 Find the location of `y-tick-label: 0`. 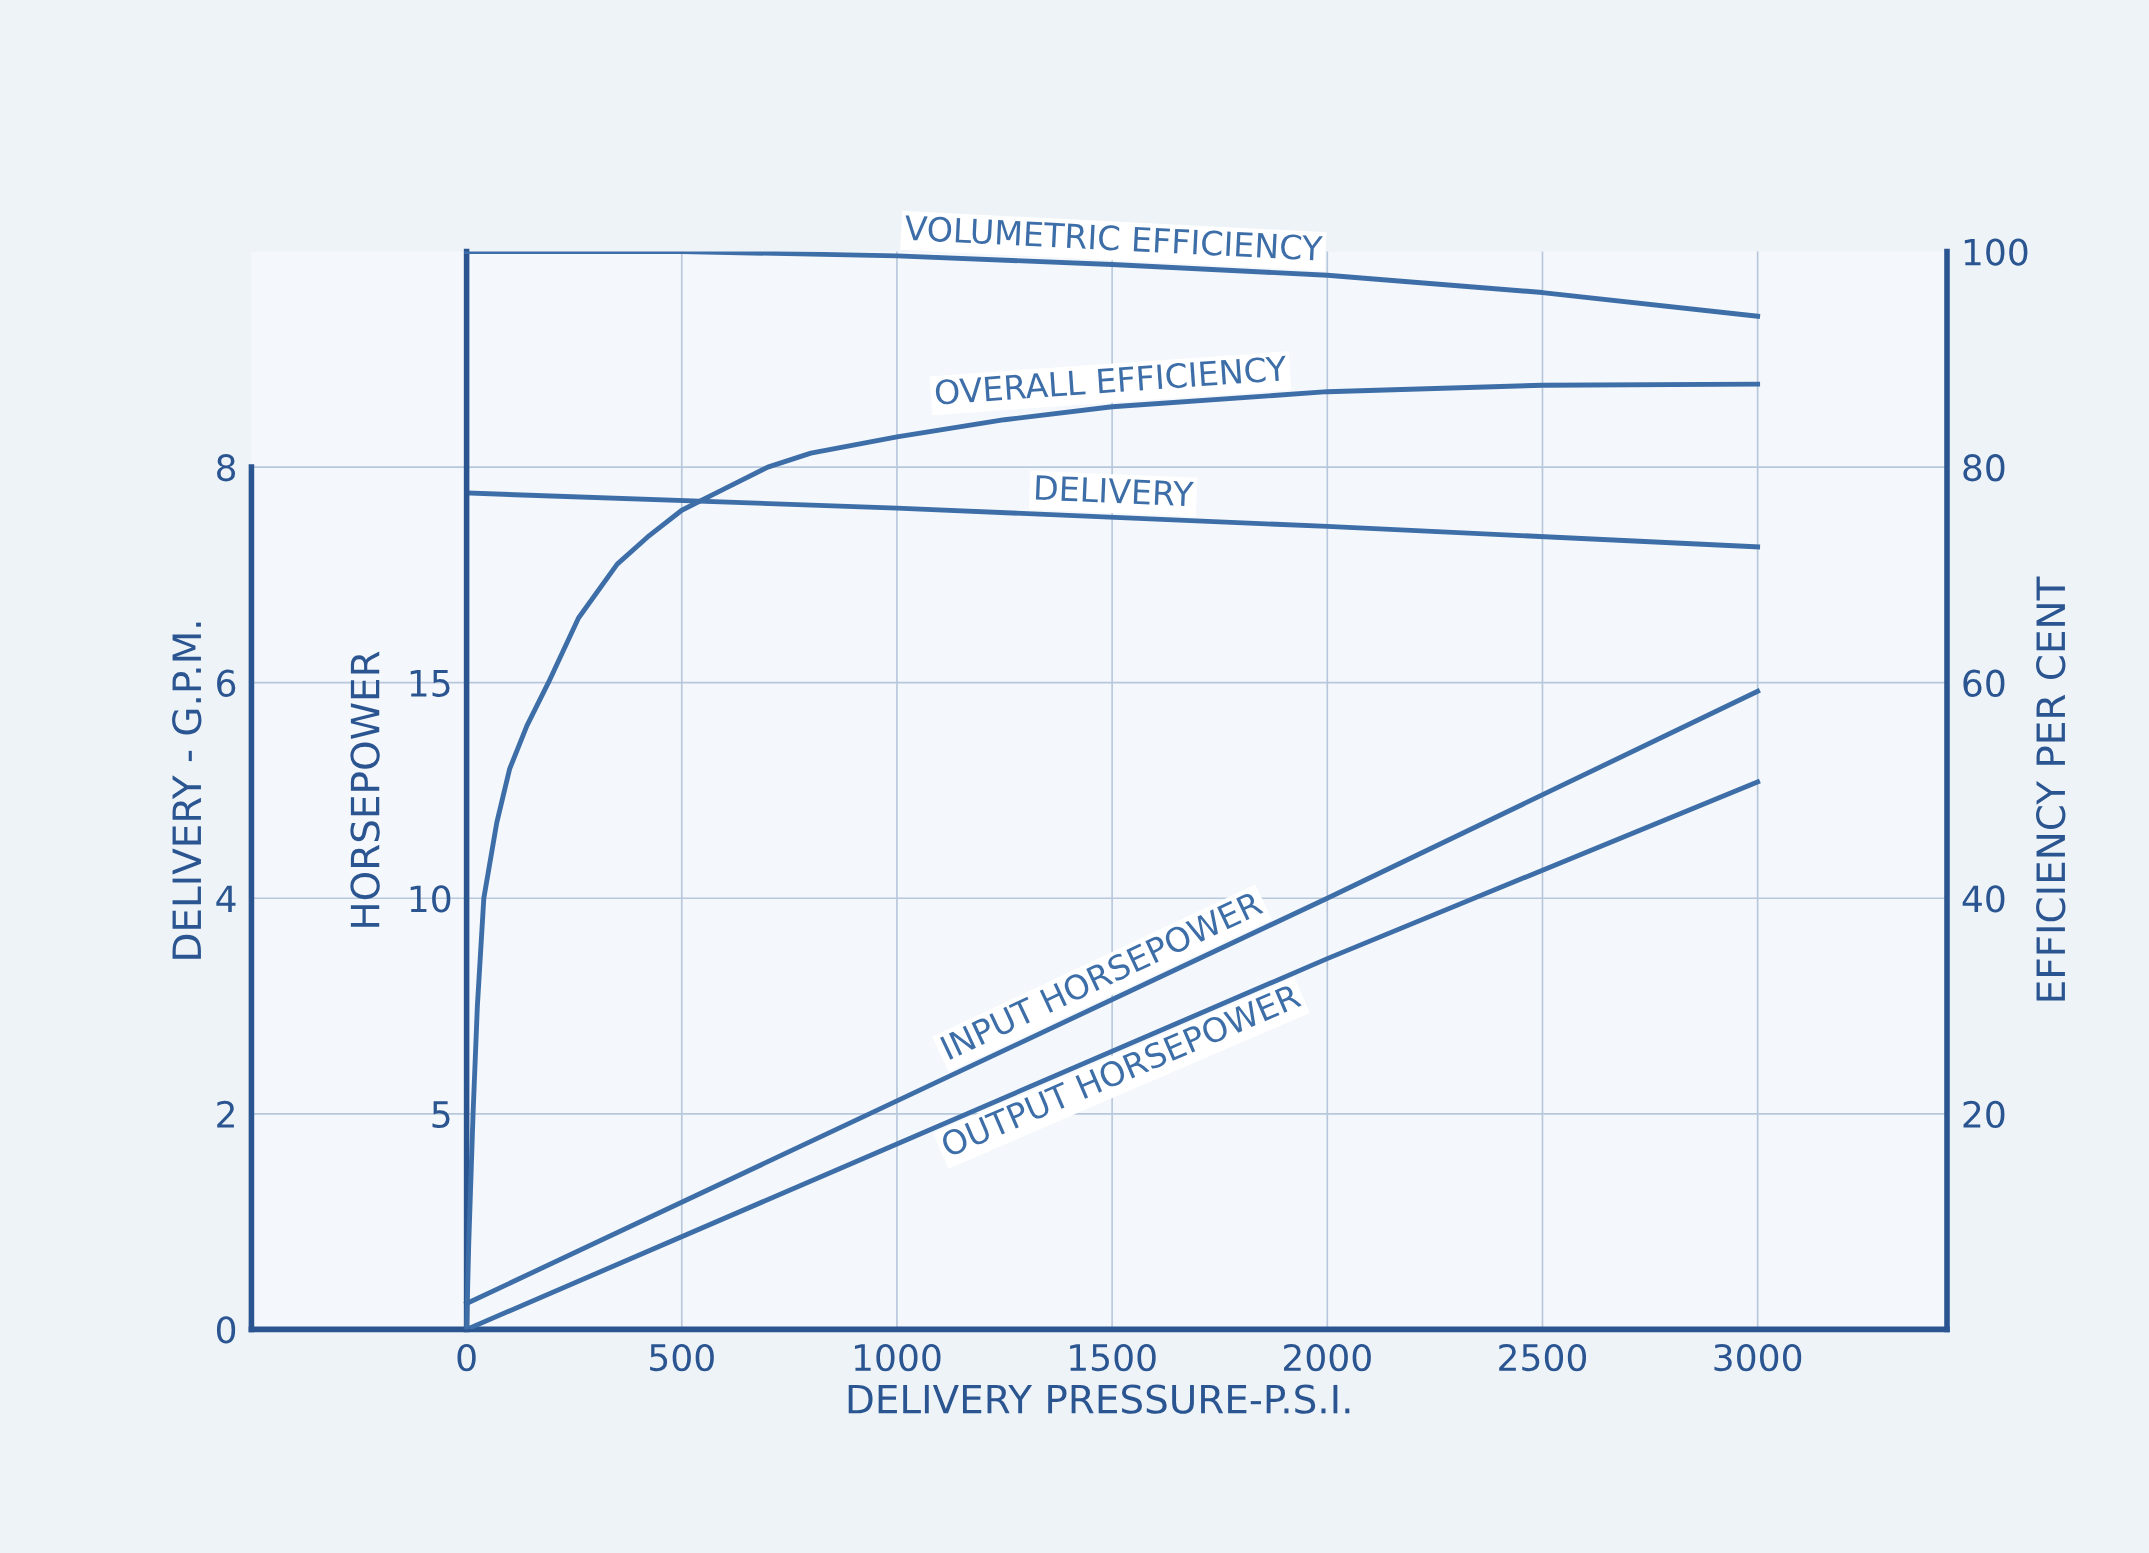

y-tick-label: 0 is located at coordinates (226, 1330).